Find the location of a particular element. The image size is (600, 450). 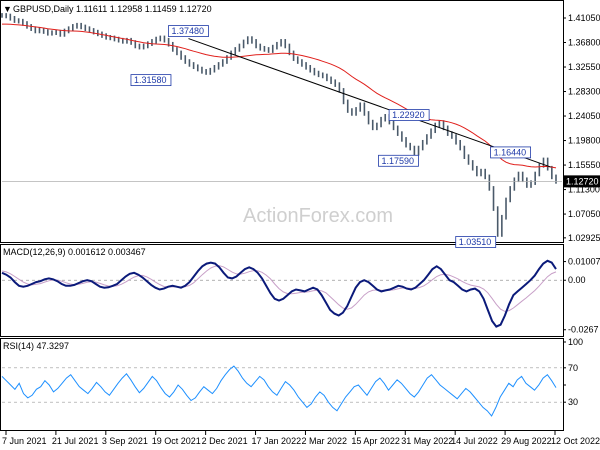

price-y-tick-label: 1.32550 is located at coordinates (584, 67).